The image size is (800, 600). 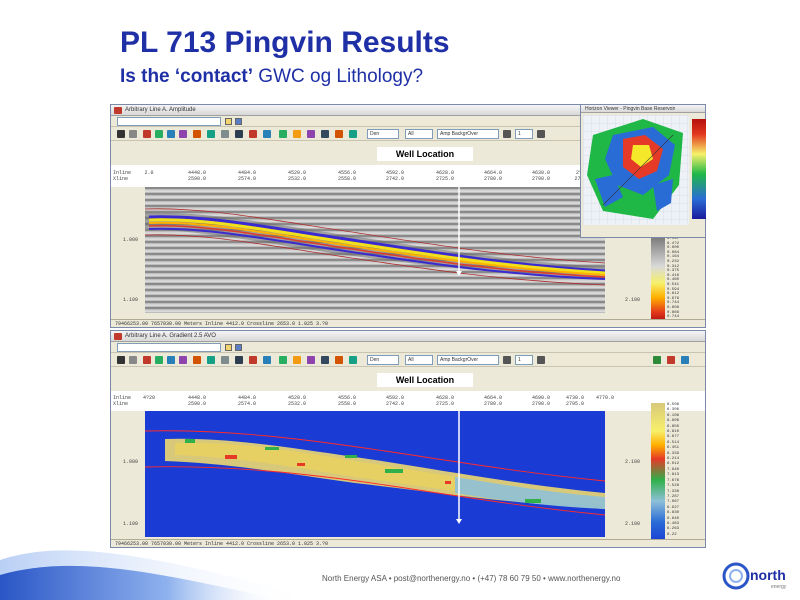 I want to click on colorbar-tick: 7.287, so click(x=673, y=496).